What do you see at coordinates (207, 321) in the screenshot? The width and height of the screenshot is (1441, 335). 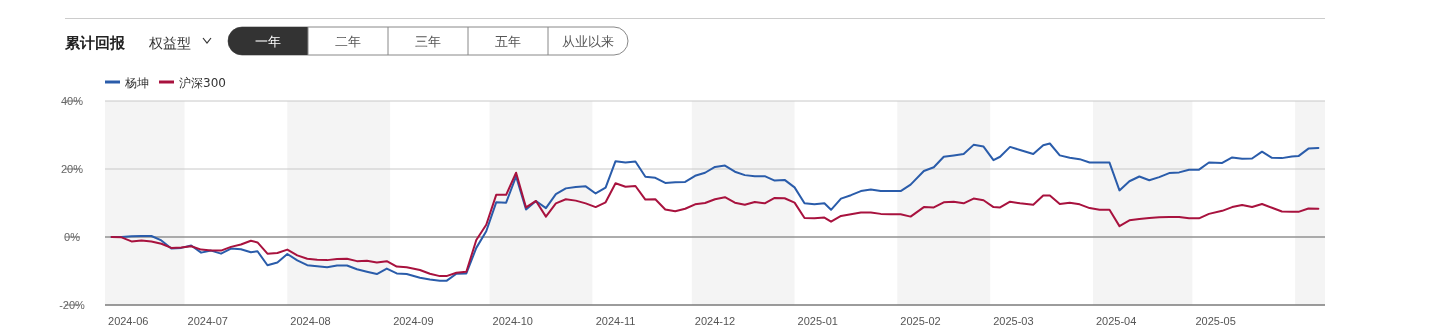 I see `x-tick-label: 2024-07` at bounding box center [207, 321].